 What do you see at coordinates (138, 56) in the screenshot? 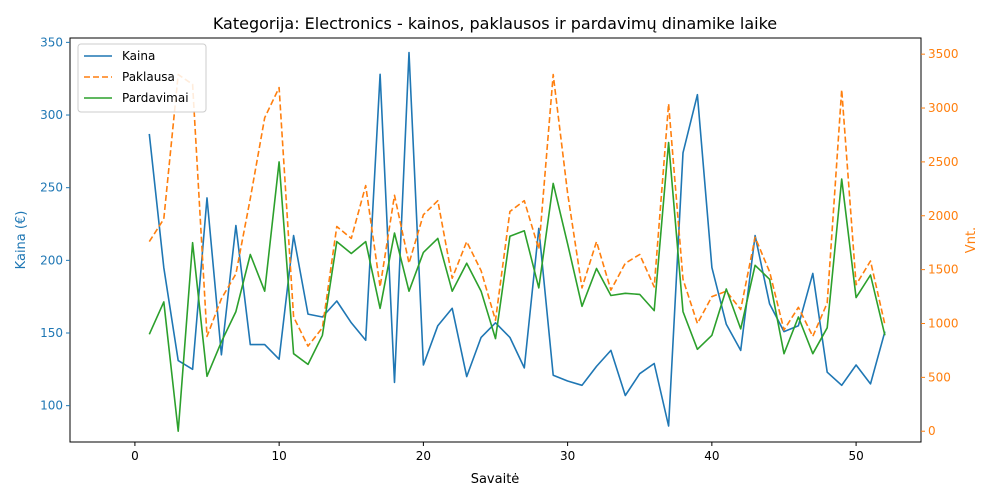
I see `legend-label: Kaina` at bounding box center [138, 56].